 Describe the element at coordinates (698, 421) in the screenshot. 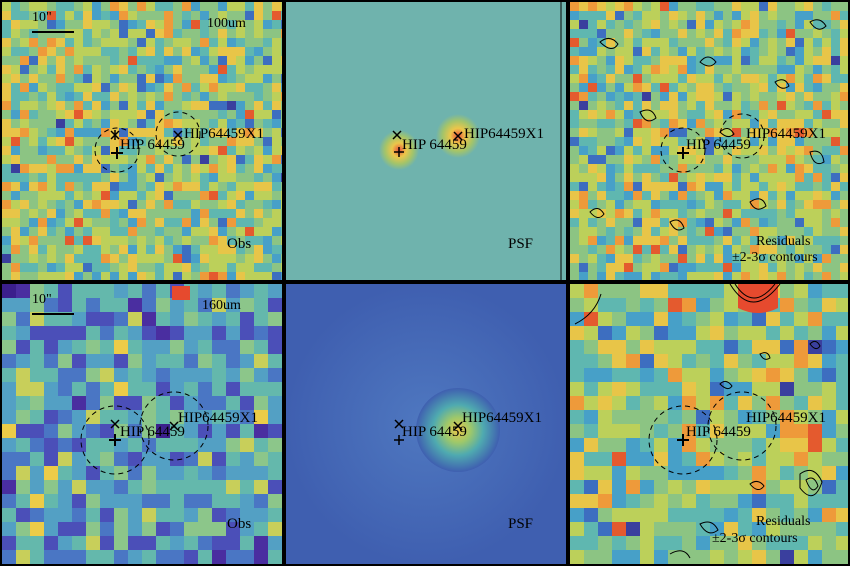

I see `overlay-160um-residuals` at that location.